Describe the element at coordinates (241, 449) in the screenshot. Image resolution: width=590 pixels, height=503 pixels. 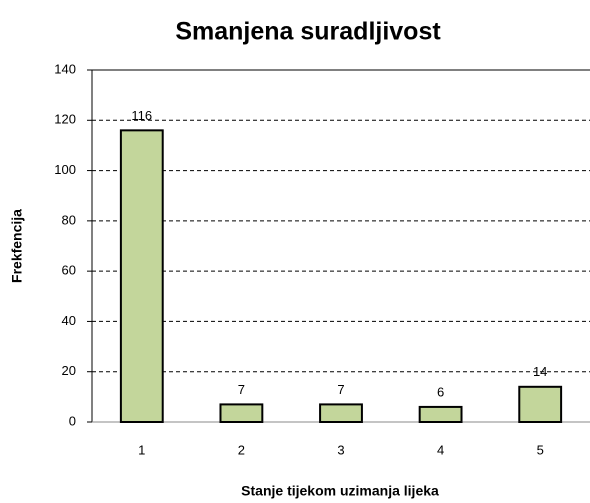
I see `x-tick-label: 2` at that location.